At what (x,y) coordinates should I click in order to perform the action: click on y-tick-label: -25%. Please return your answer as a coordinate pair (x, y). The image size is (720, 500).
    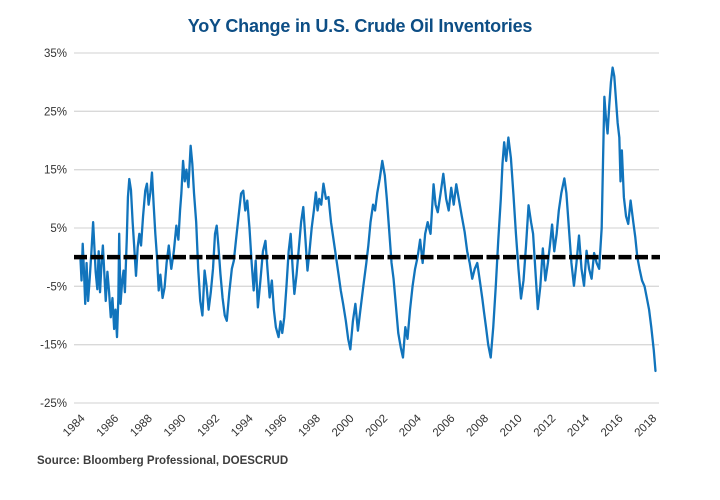
    Looking at the image, I should click on (53, 404).